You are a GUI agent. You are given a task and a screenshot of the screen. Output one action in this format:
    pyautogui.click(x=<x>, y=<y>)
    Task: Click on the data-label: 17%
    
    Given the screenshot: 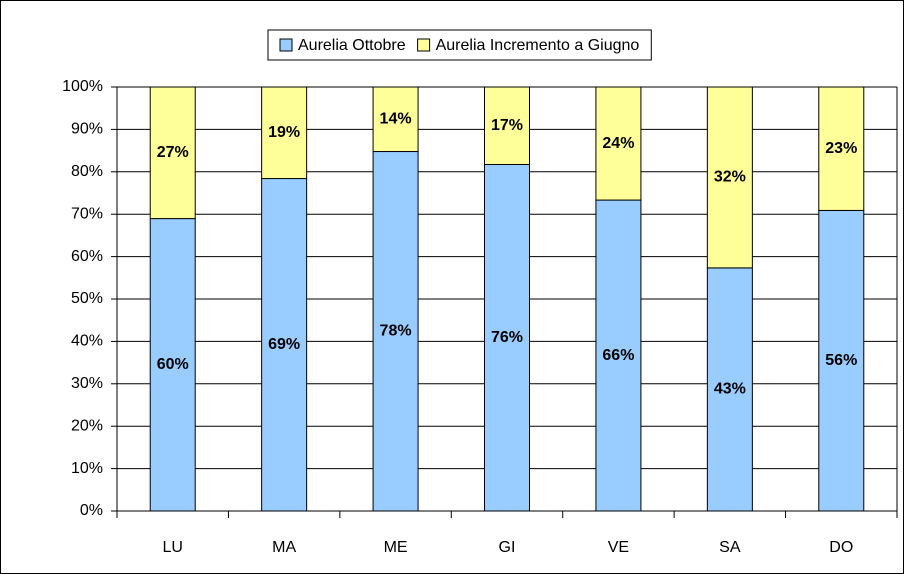 What is the action you would take?
    pyautogui.click(x=507, y=125)
    